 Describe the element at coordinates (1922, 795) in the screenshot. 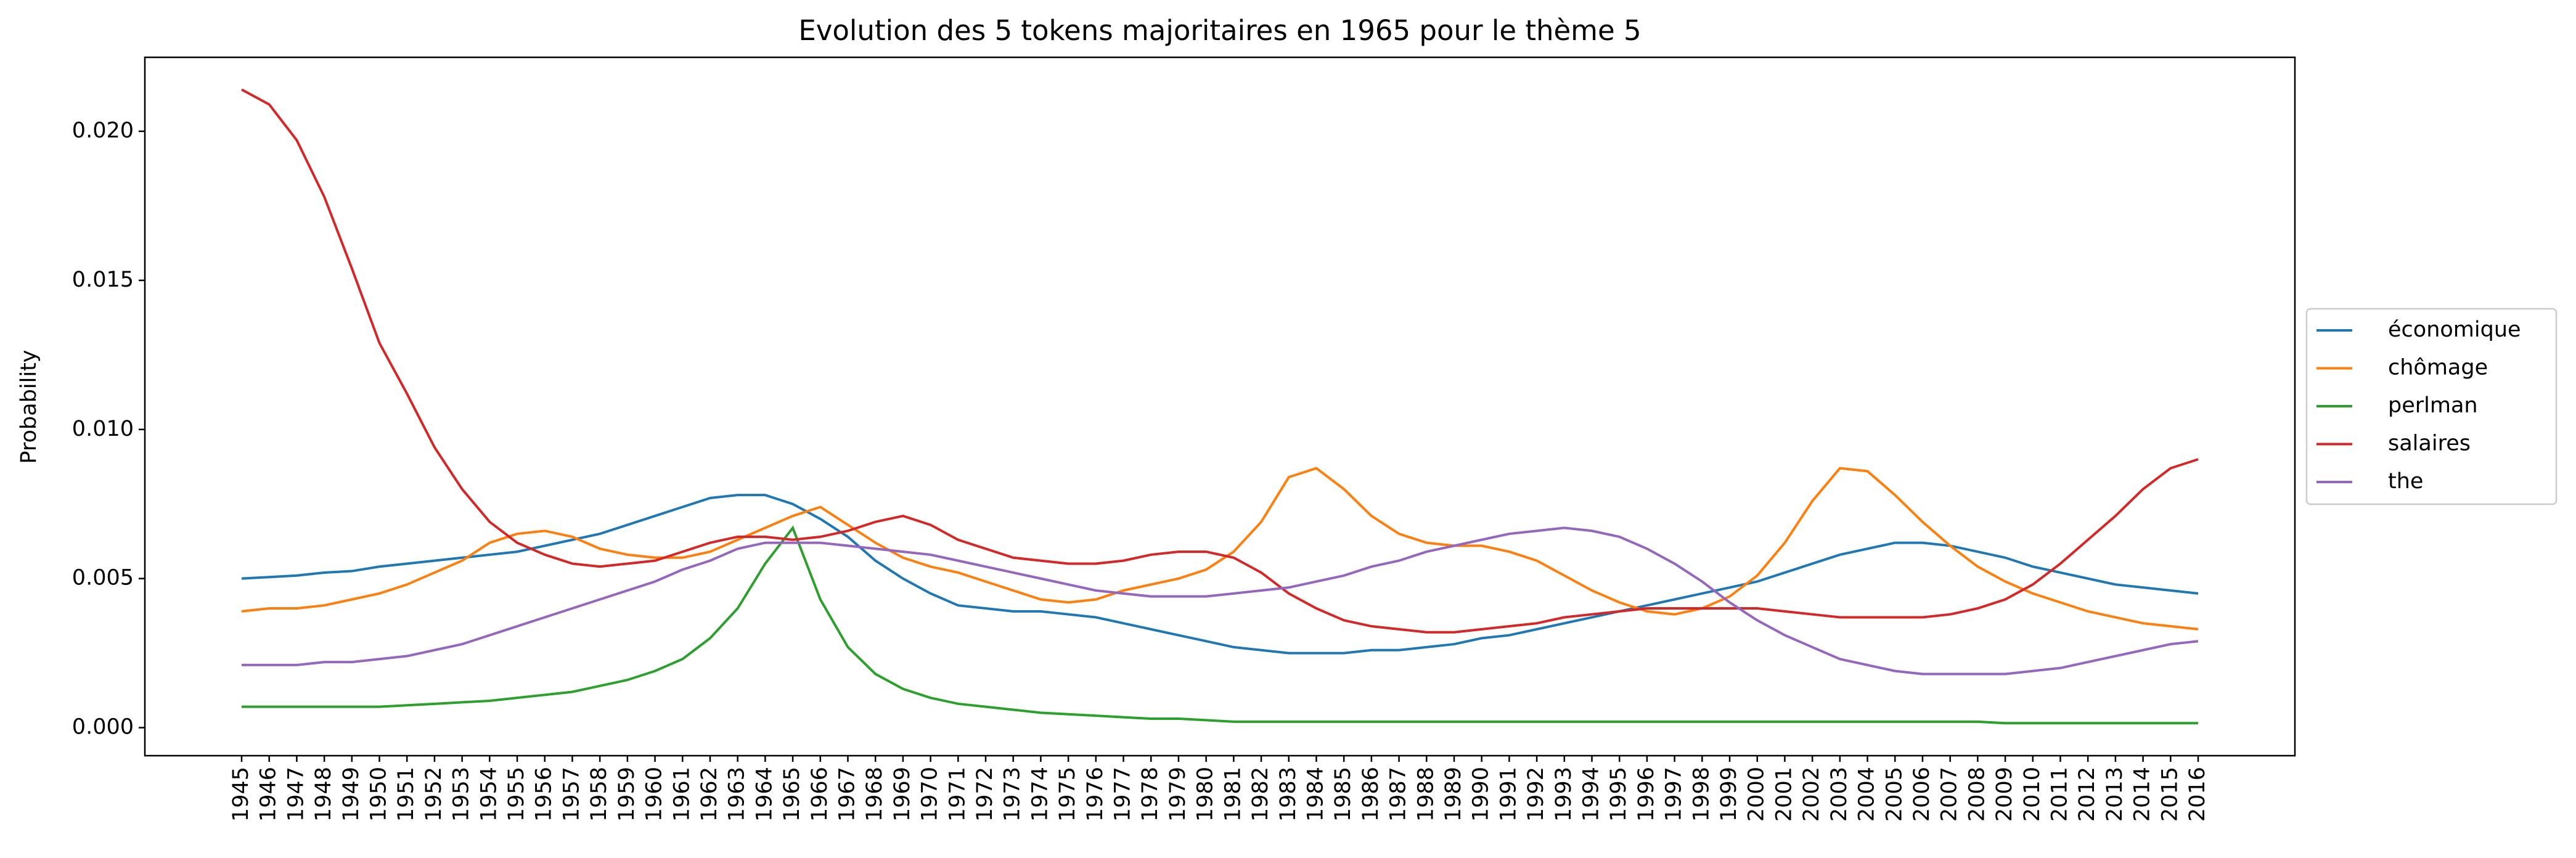

I see `x-tick-label: 2006` at that location.